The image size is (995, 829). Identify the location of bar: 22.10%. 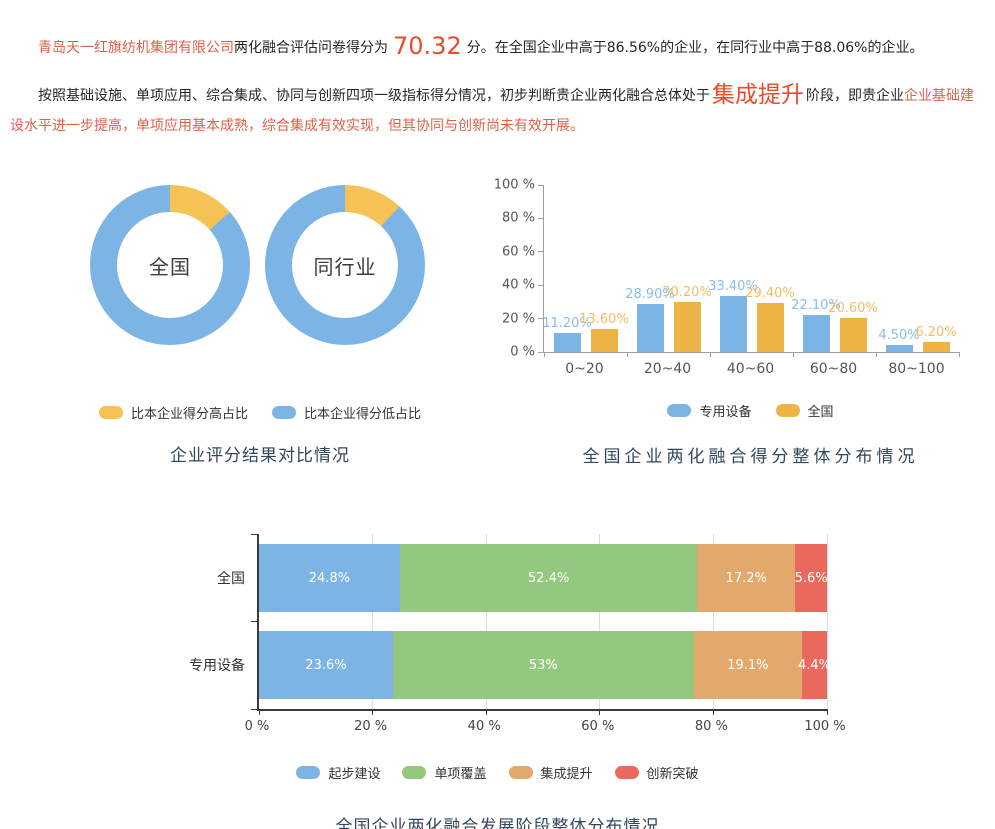
(816, 325).